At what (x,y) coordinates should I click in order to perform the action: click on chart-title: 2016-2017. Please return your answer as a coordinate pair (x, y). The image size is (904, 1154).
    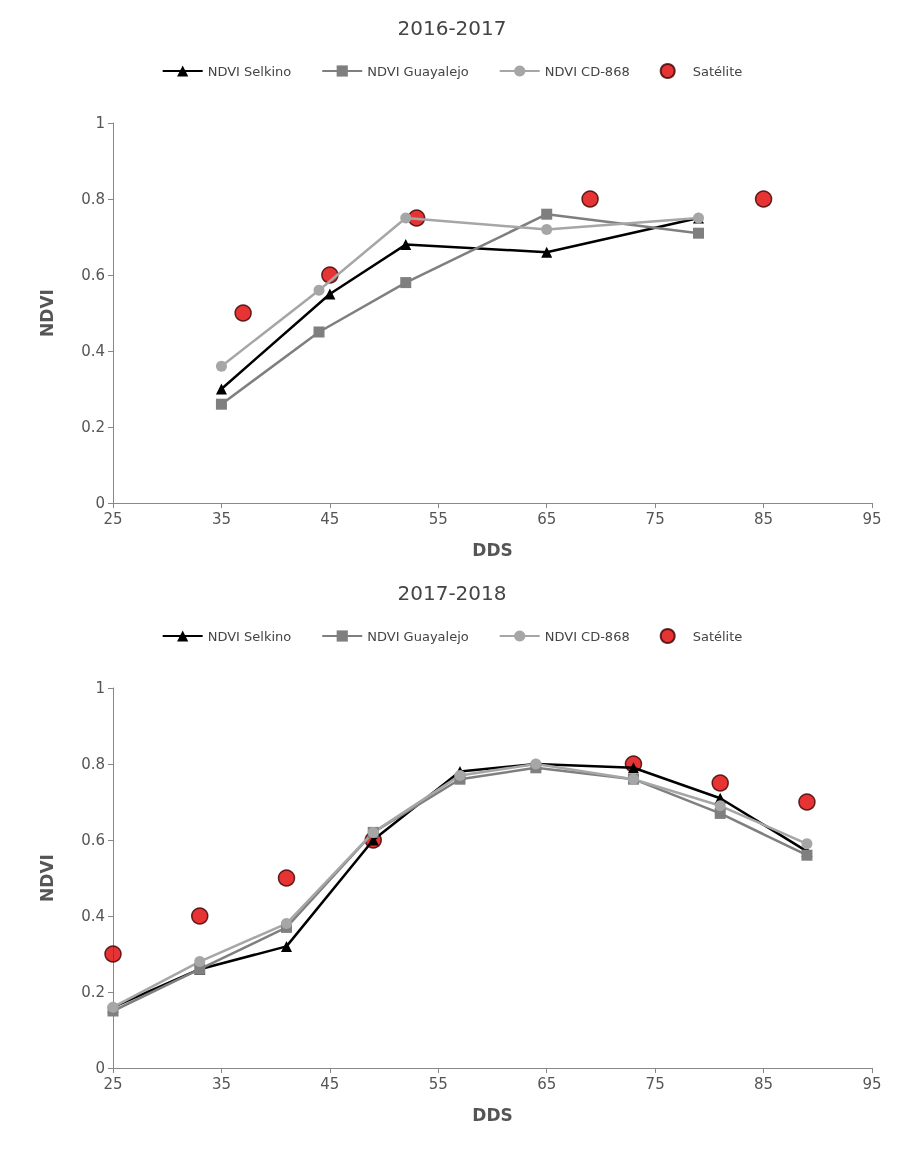
    Looking at the image, I should click on (452, 28).